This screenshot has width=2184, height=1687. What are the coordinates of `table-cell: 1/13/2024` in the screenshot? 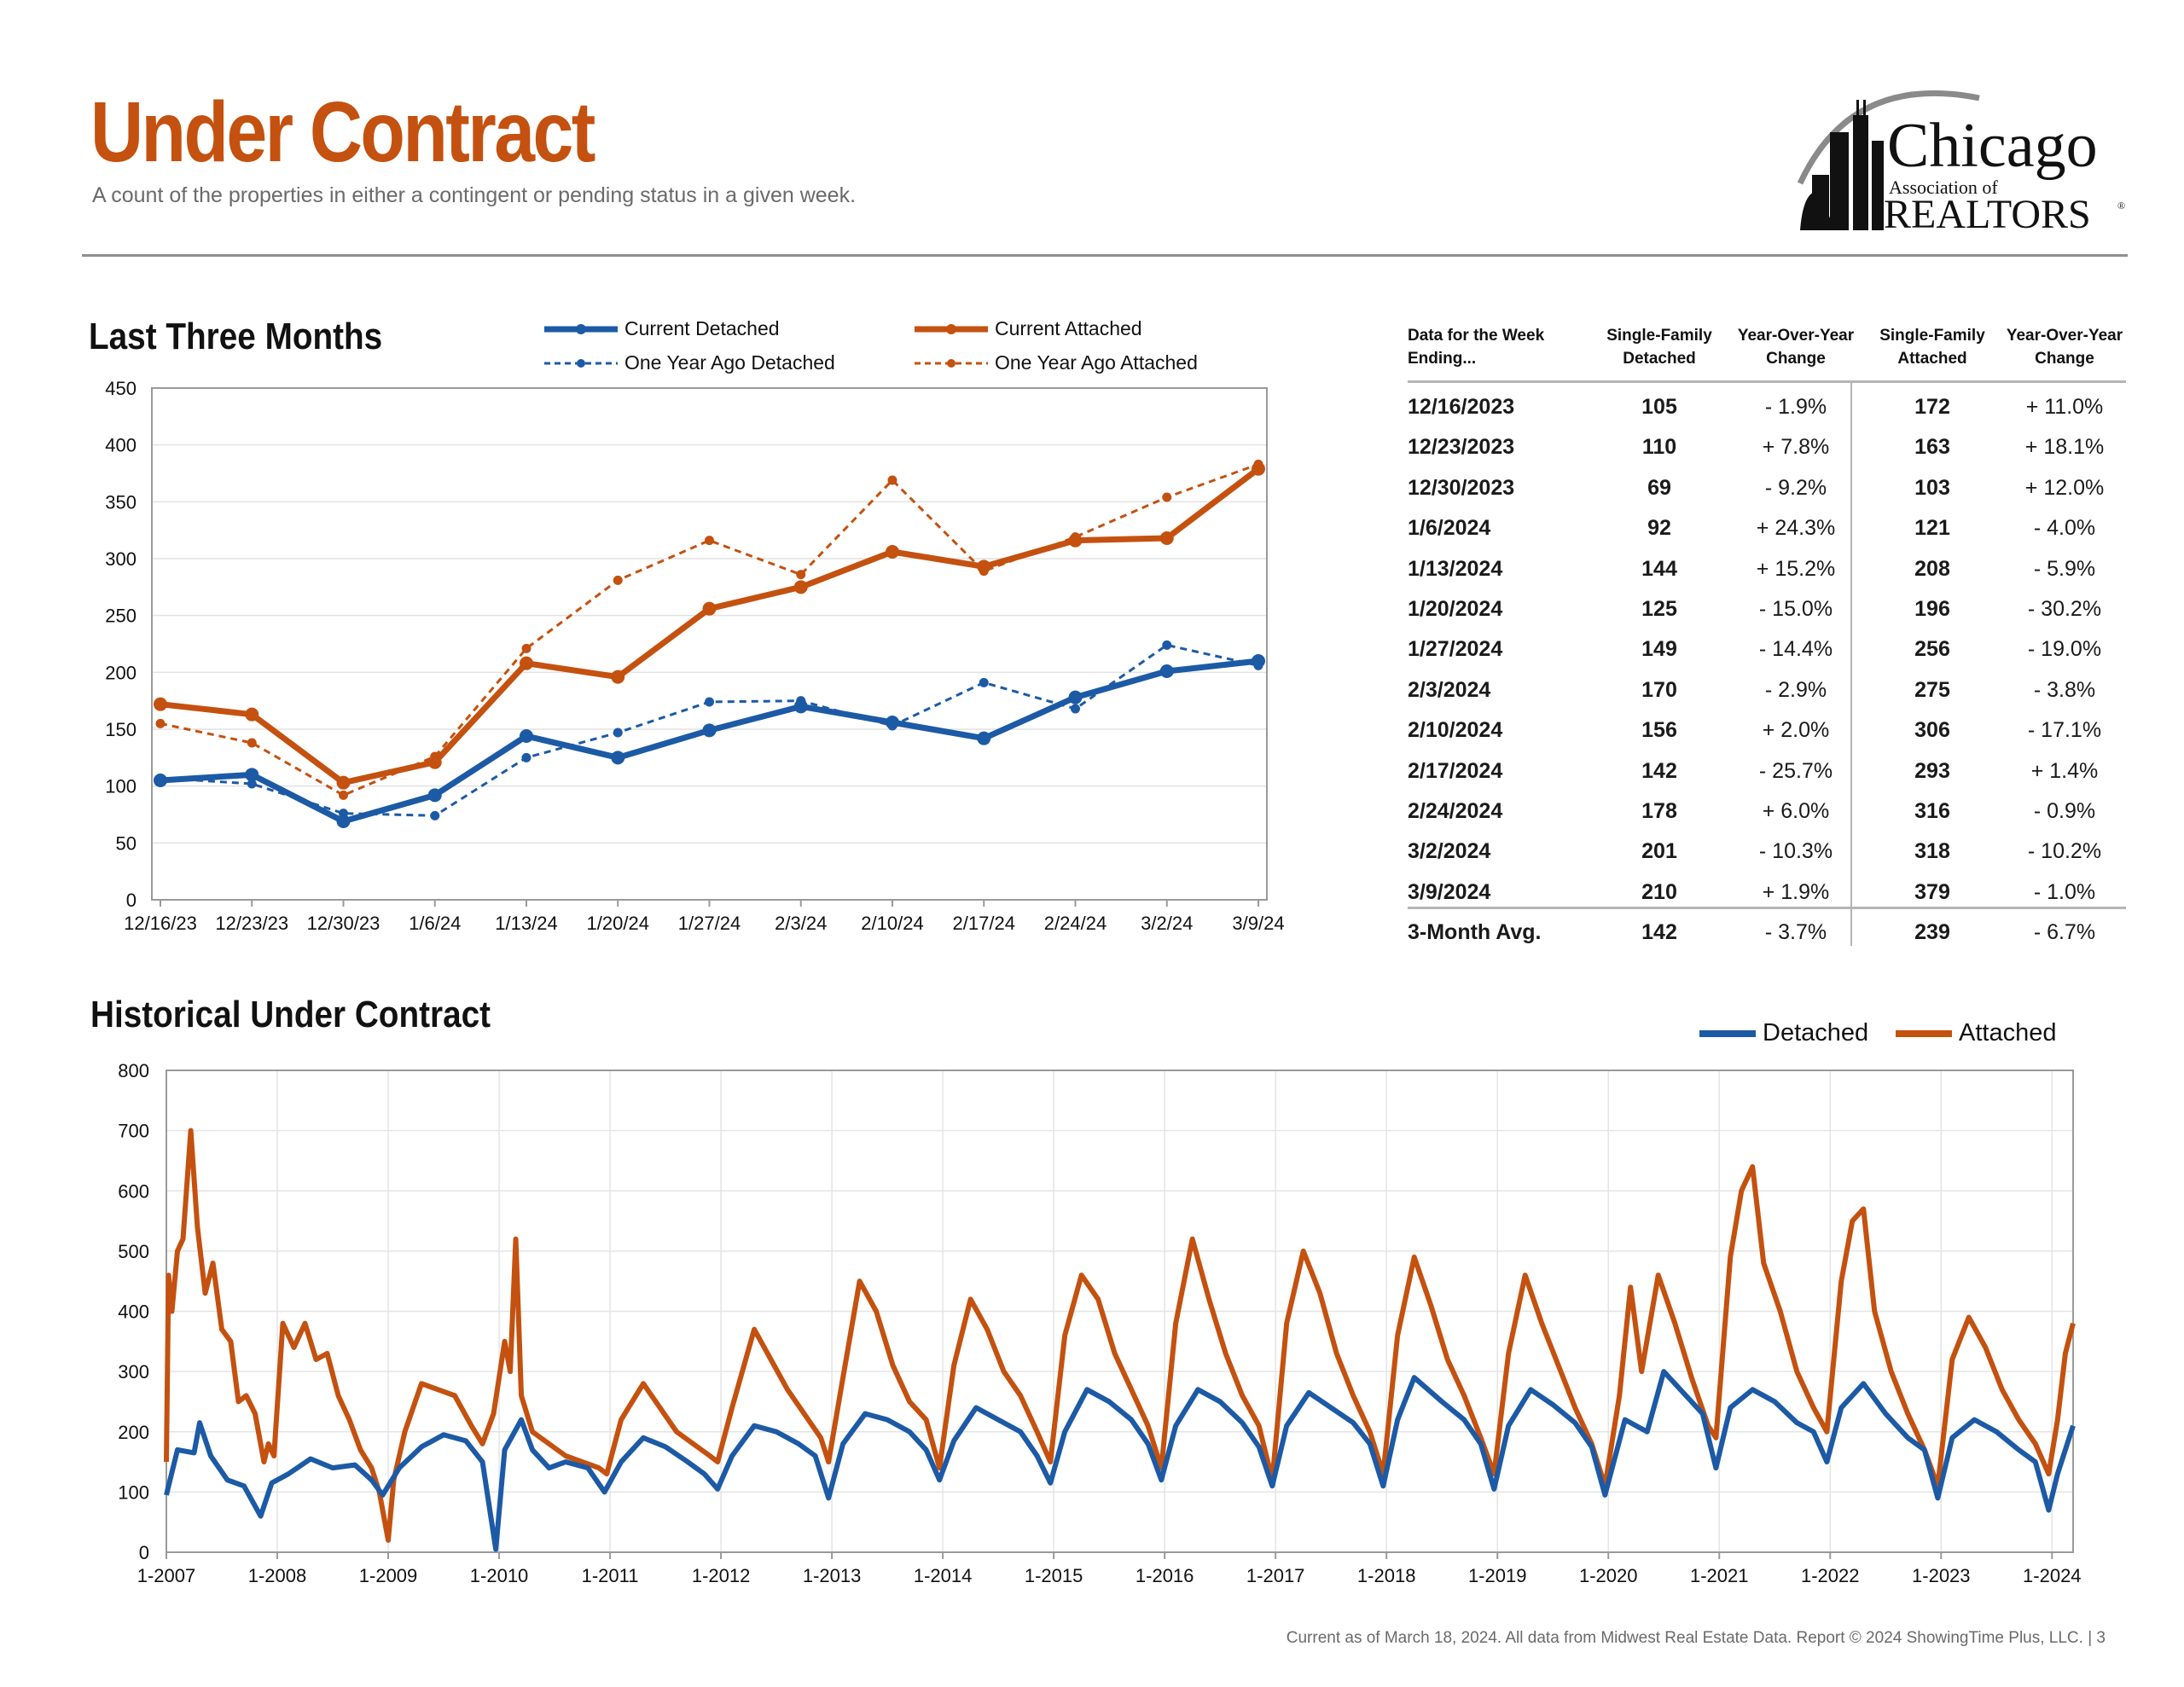 It's located at (1456, 568).